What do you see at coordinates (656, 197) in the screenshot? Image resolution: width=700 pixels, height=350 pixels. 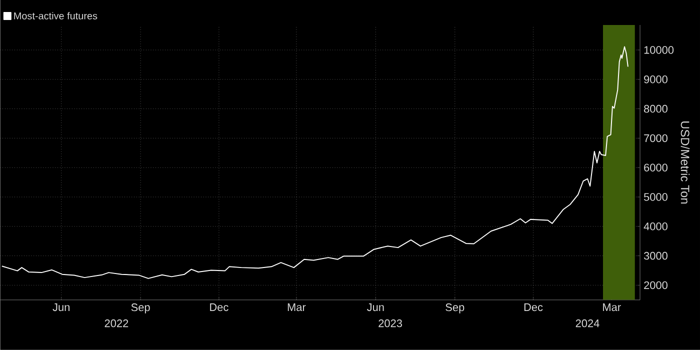 I see `y-tick-label: 5000` at bounding box center [656, 197].